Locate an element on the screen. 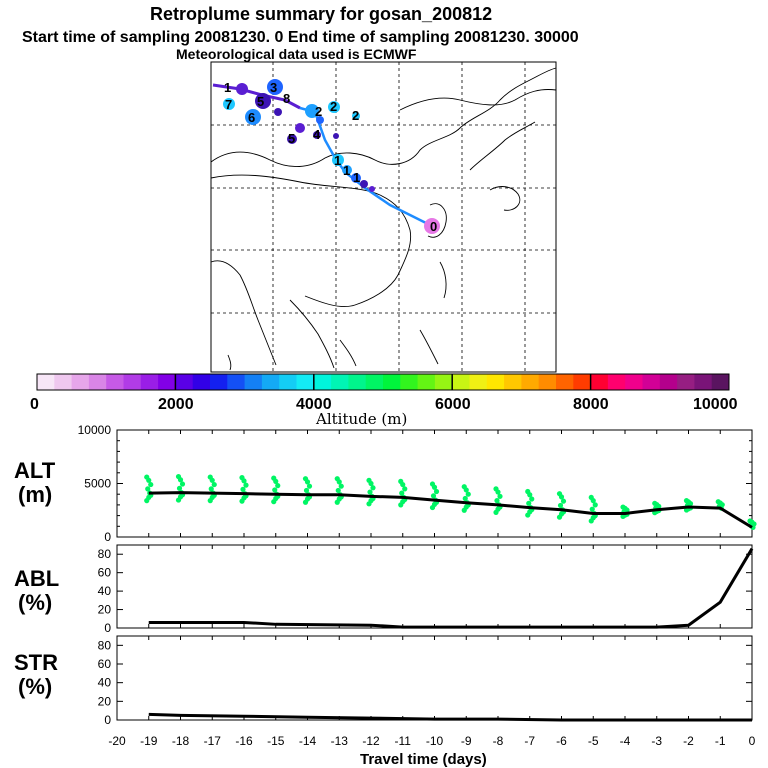 The image size is (768, 768). abl-line is located at coordinates (451, 588).